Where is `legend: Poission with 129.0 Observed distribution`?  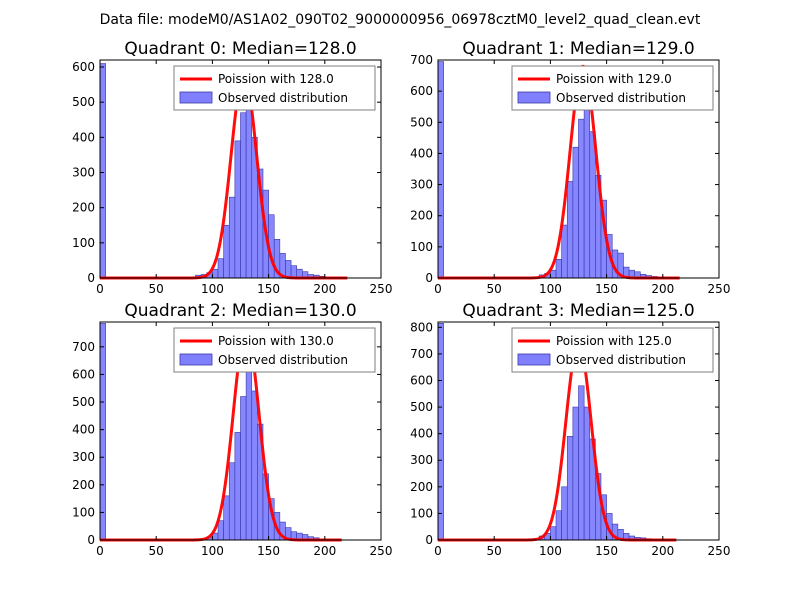 legend: Poission with 129.0 Observed distribution is located at coordinates (612, 88).